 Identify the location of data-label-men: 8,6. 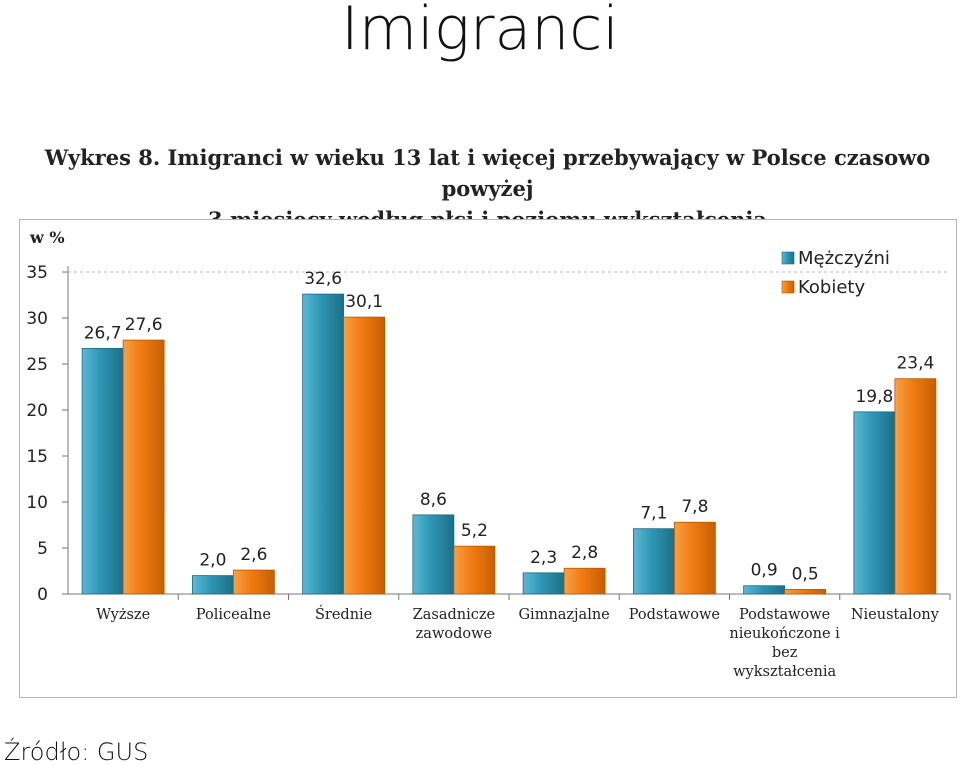
(433, 500).